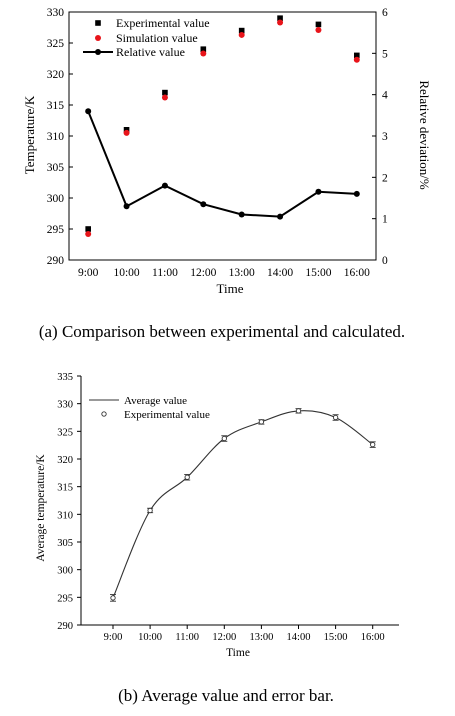  Describe the element at coordinates (65, 543) in the screenshot. I see `chart-b-y-tick-label: 305` at that location.